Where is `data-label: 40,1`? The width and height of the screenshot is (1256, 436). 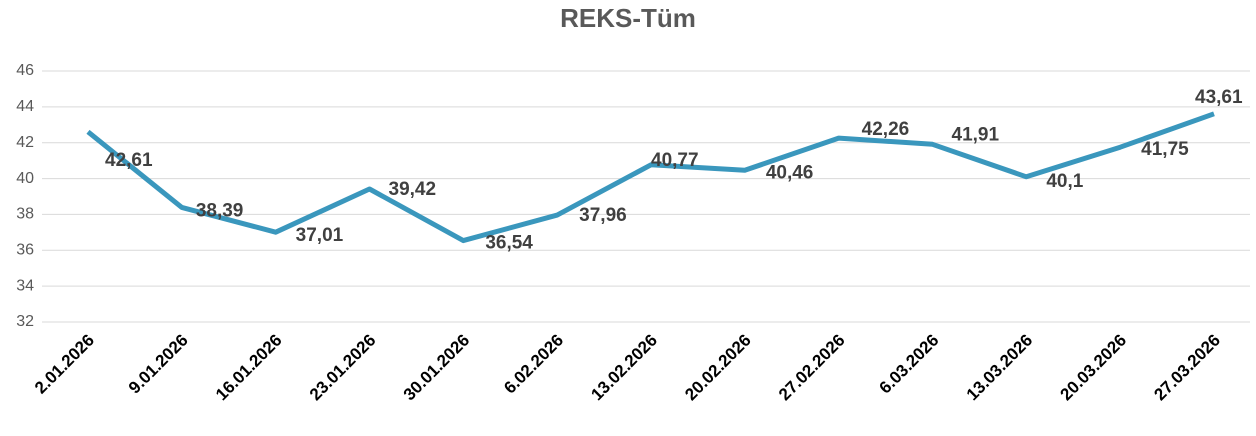
data-label: 40,1 is located at coordinates (1064, 181).